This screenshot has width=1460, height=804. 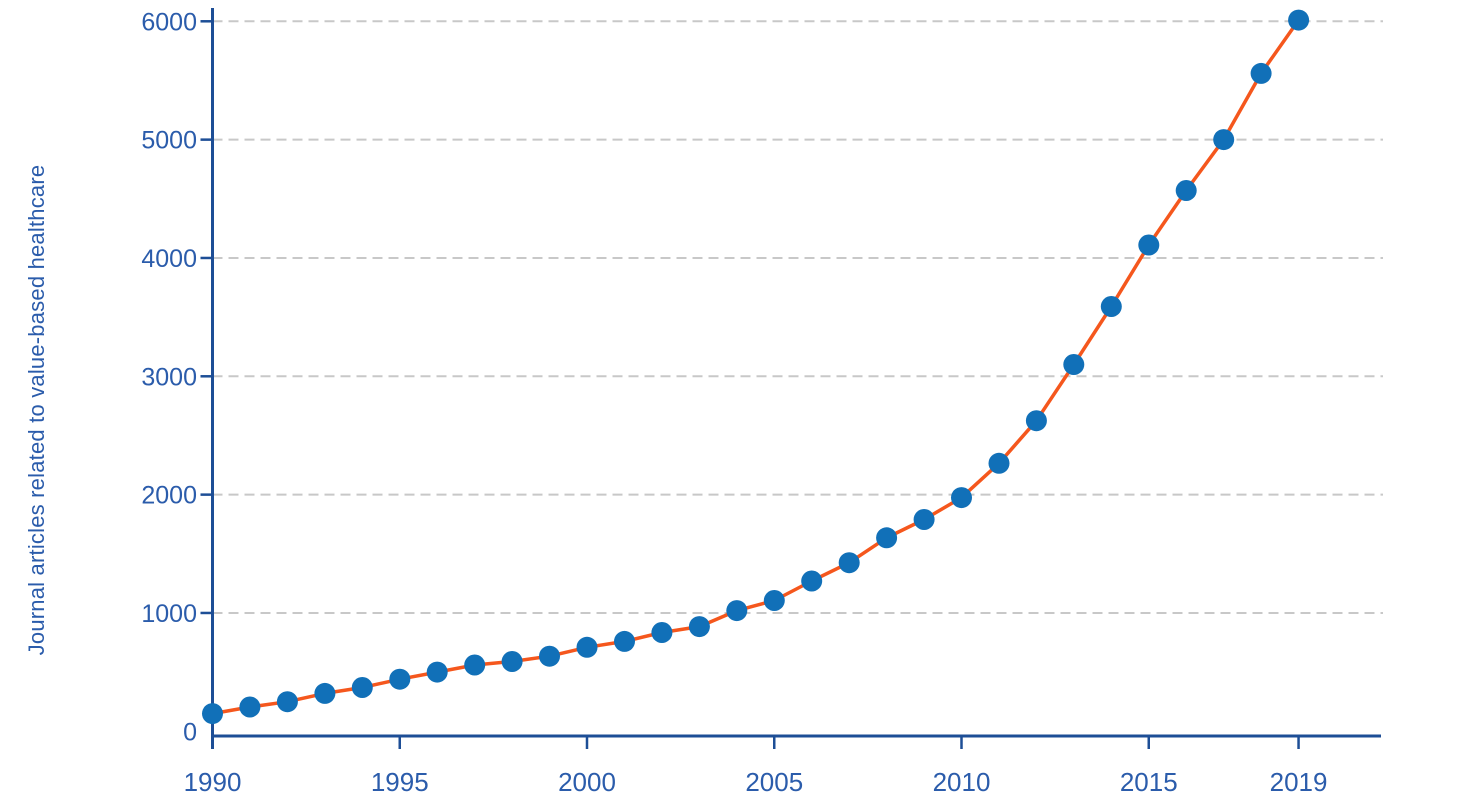 What do you see at coordinates (475, 665) in the screenshot?
I see `data-point-1997` at bounding box center [475, 665].